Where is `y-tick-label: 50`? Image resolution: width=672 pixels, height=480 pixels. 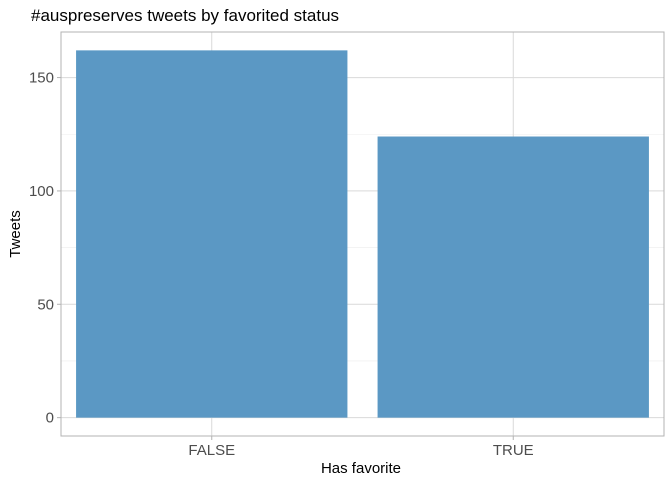 y-tick-label: 50 is located at coordinates (45, 304).